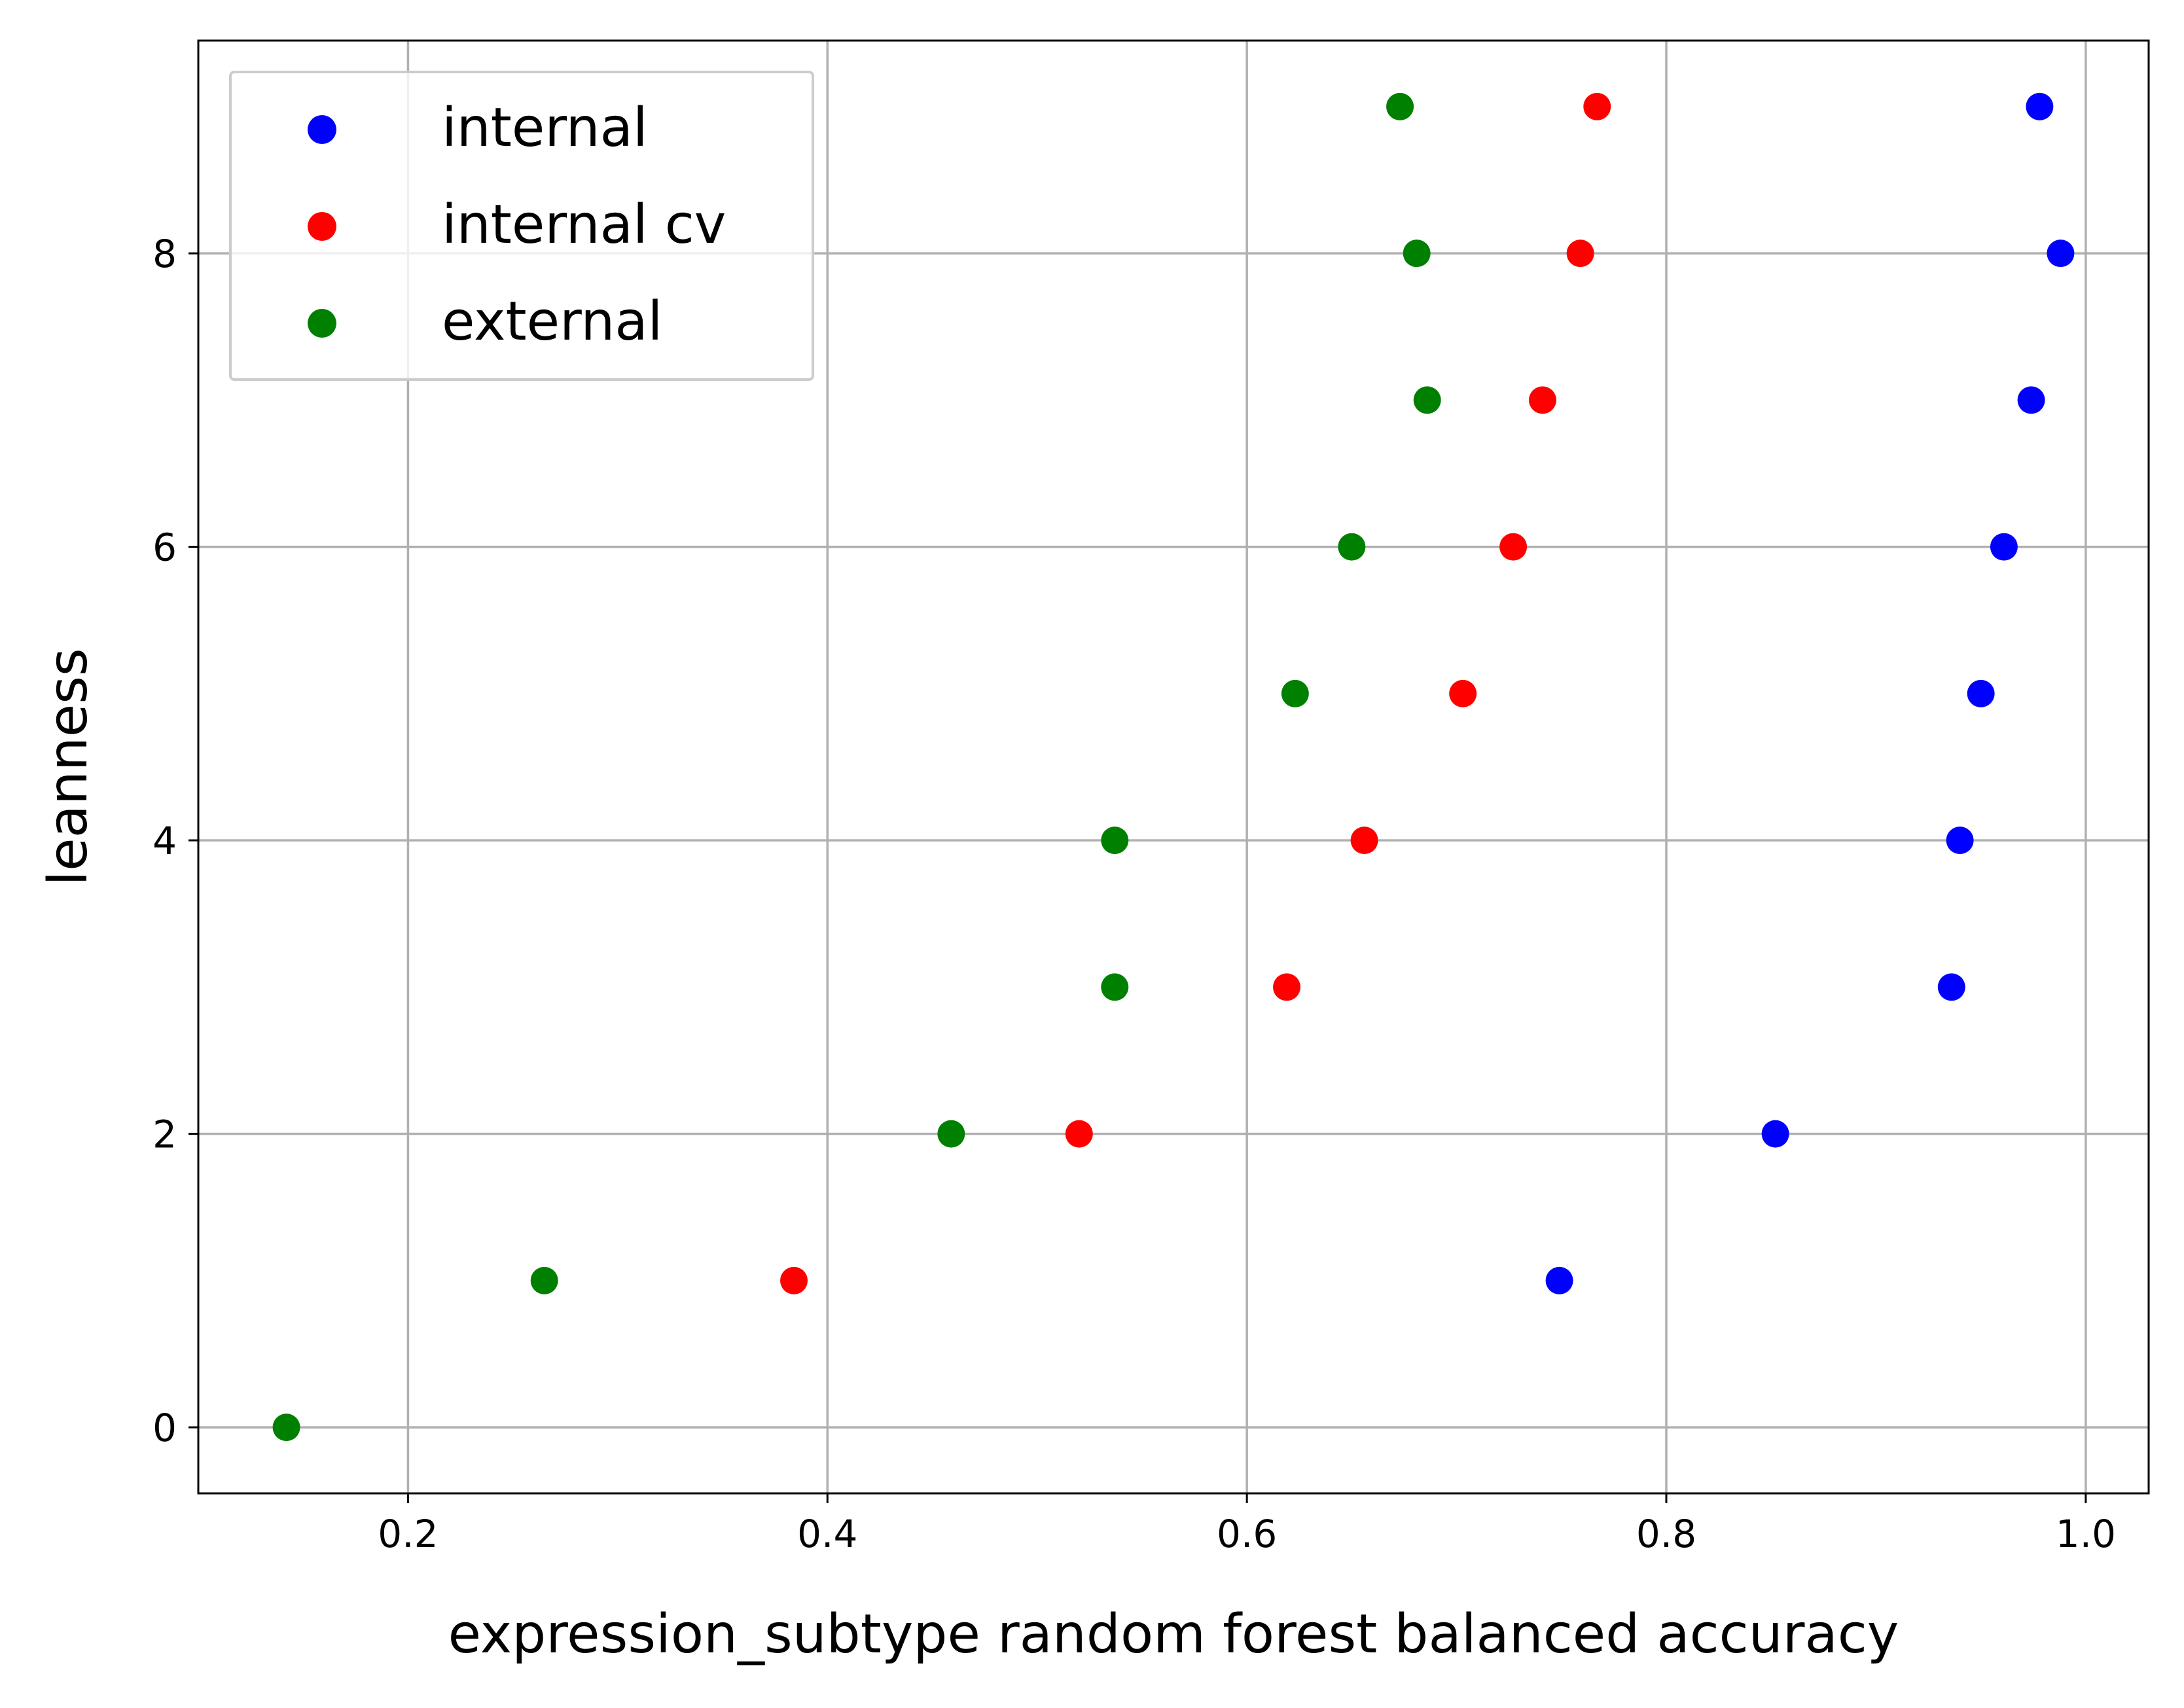 This screenshot has height=1708, width=2184. I want to click on y-tick-label: 2, so click(164, 1134).